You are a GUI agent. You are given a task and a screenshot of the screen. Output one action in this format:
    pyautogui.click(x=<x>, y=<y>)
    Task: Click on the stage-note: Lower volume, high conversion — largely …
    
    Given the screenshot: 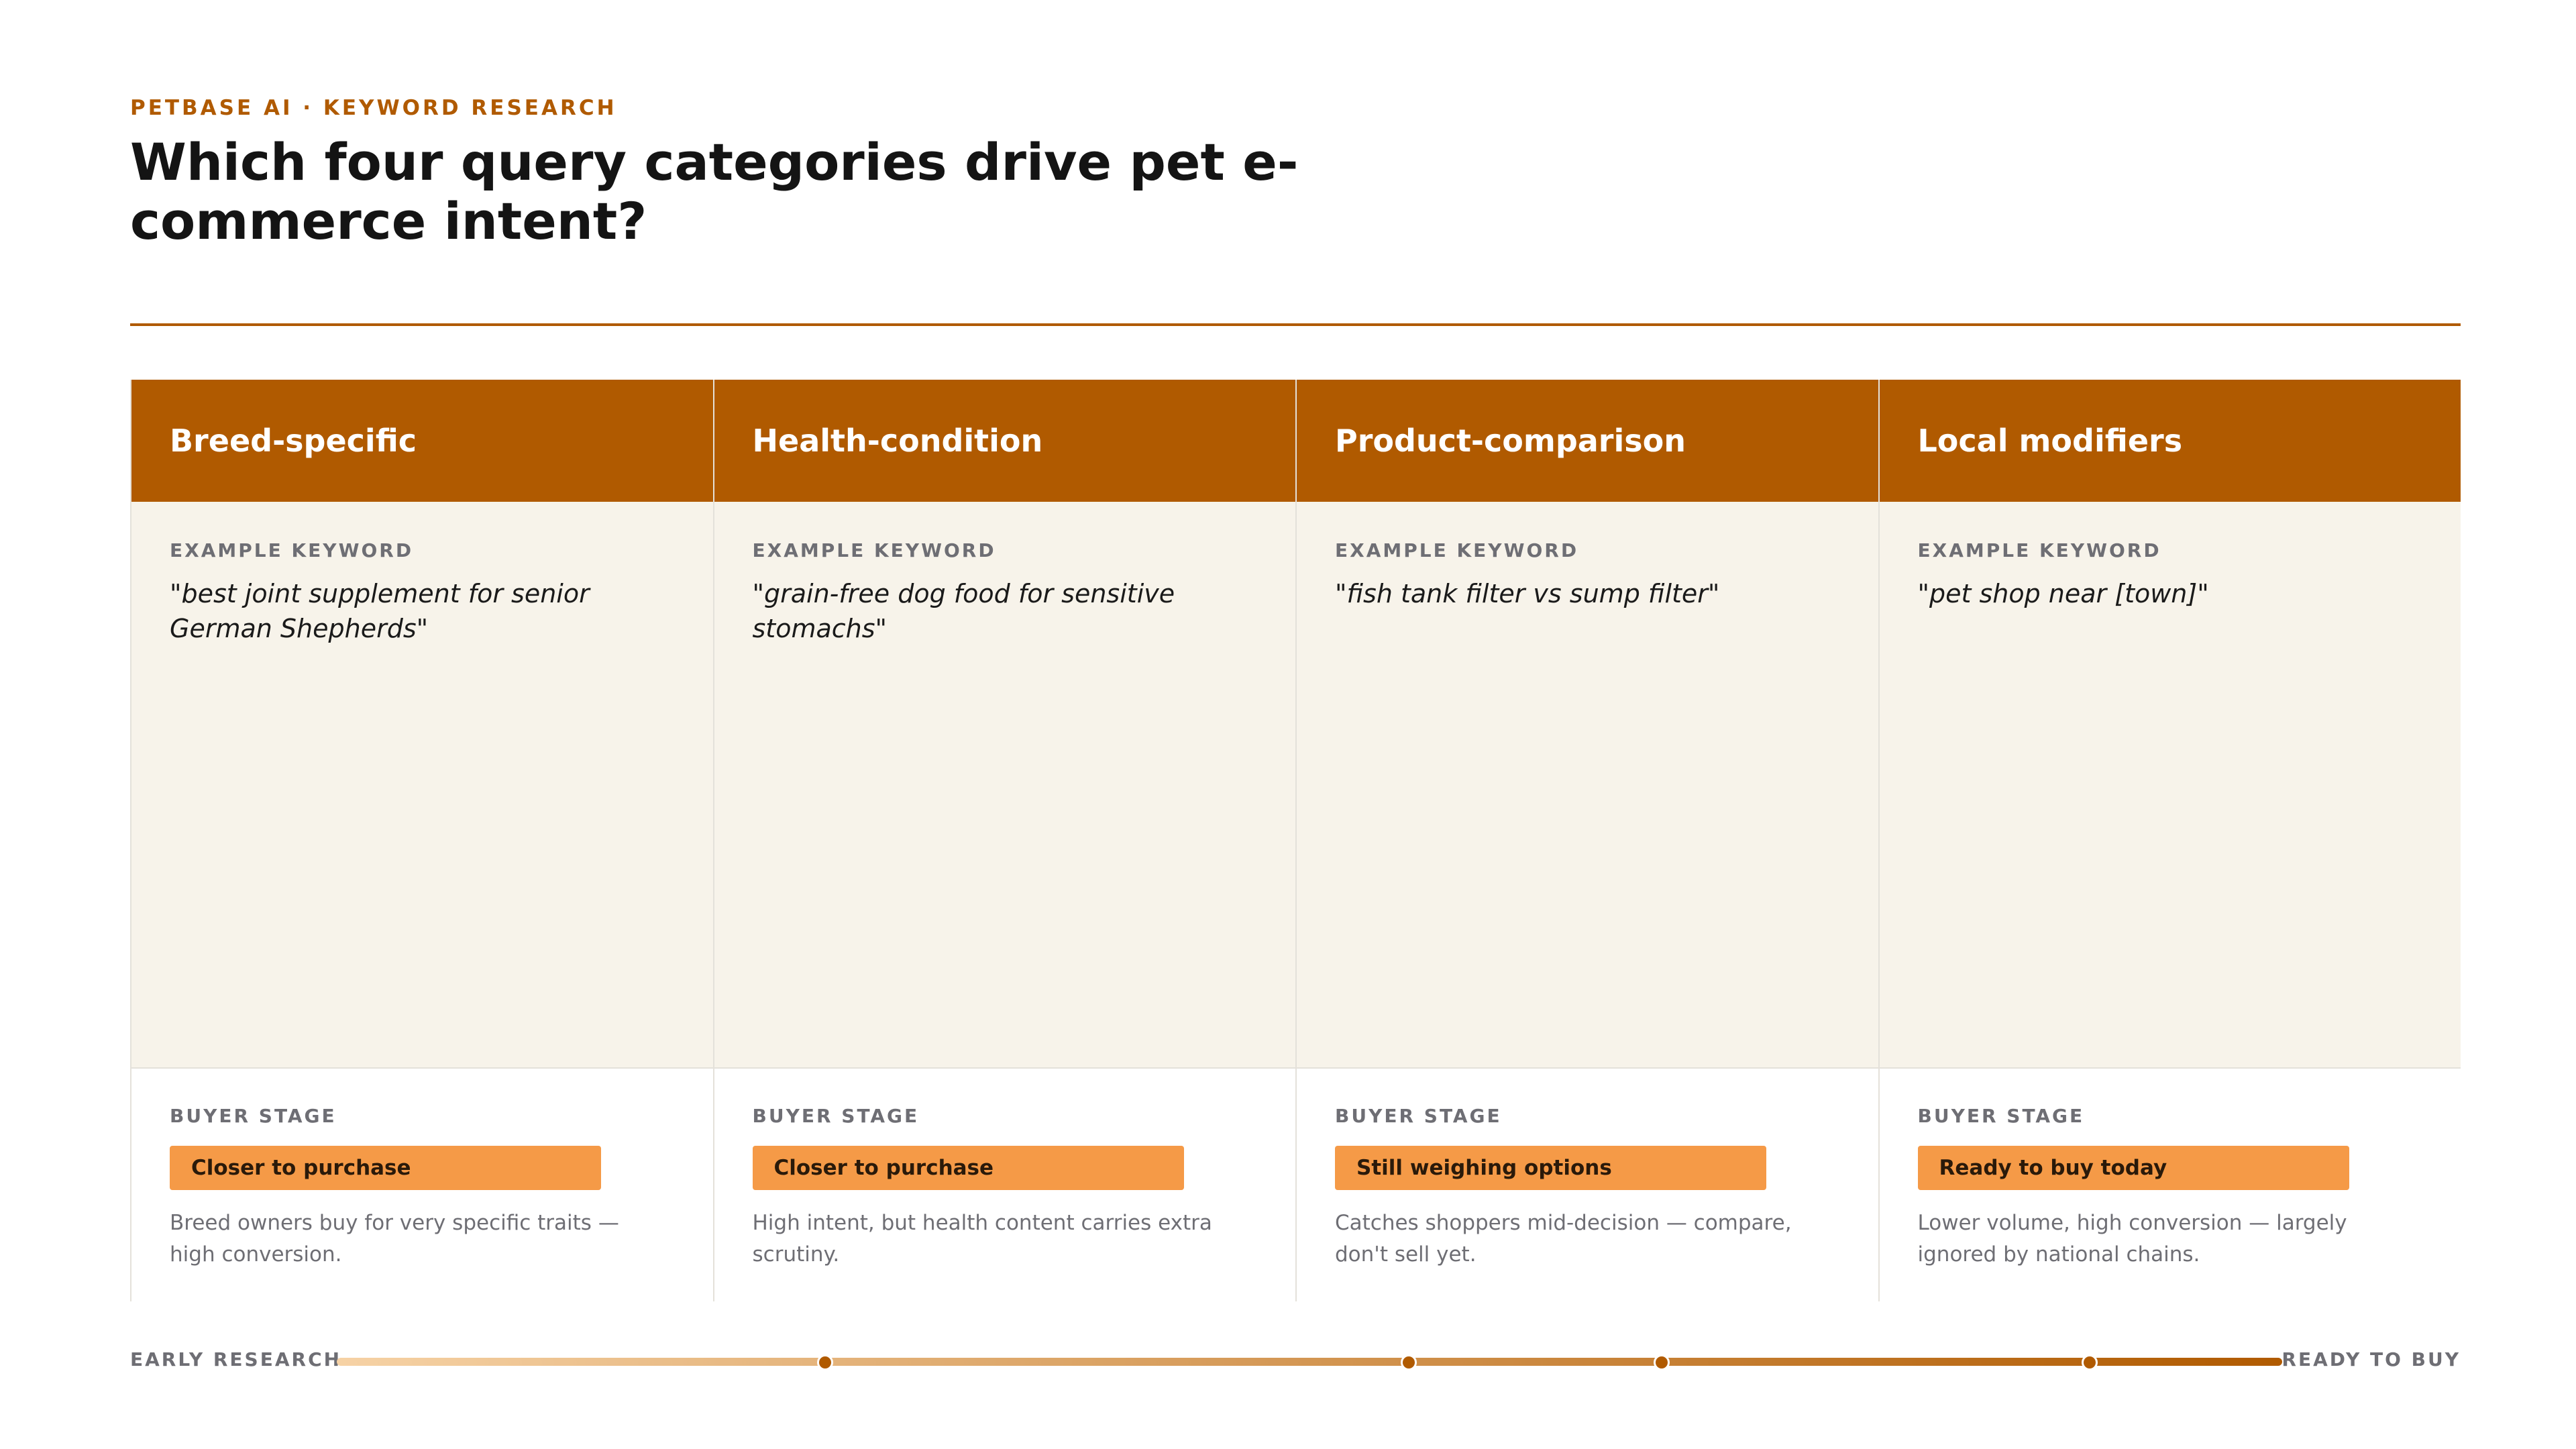 What is the action you would take?
    pyautogui.click(x=2132, y=1239)
    